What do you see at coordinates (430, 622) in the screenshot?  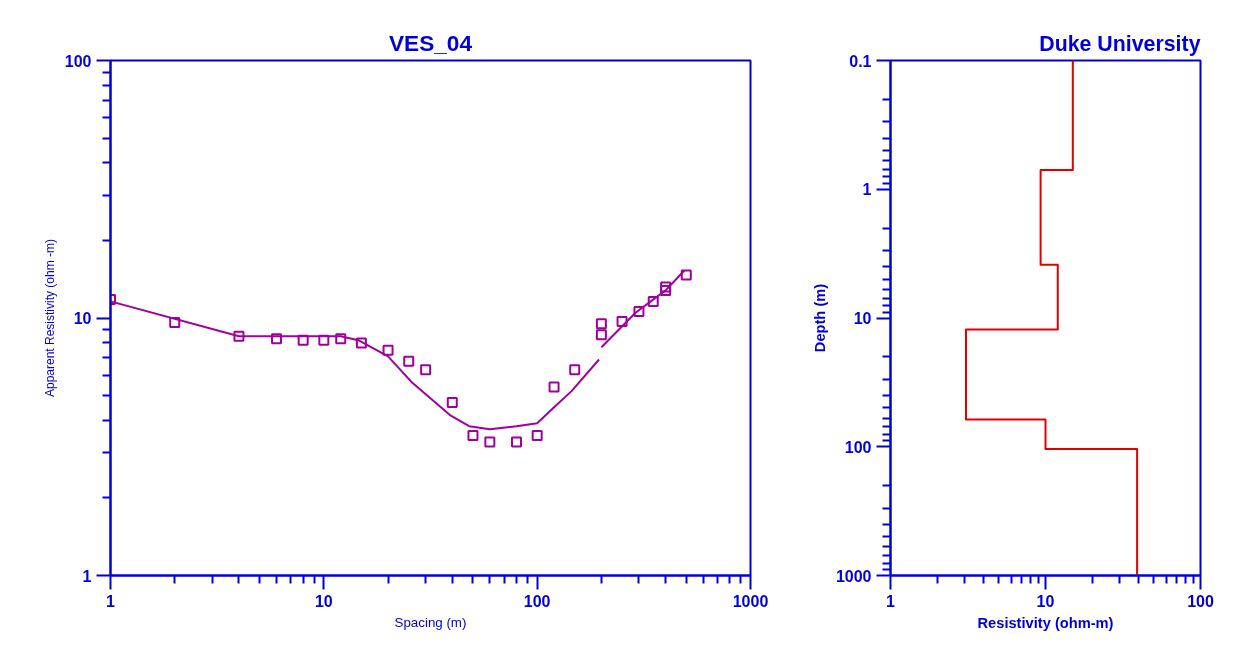 I see `x-axis-title: Spacing (m)` at bounding box center [430, 622].